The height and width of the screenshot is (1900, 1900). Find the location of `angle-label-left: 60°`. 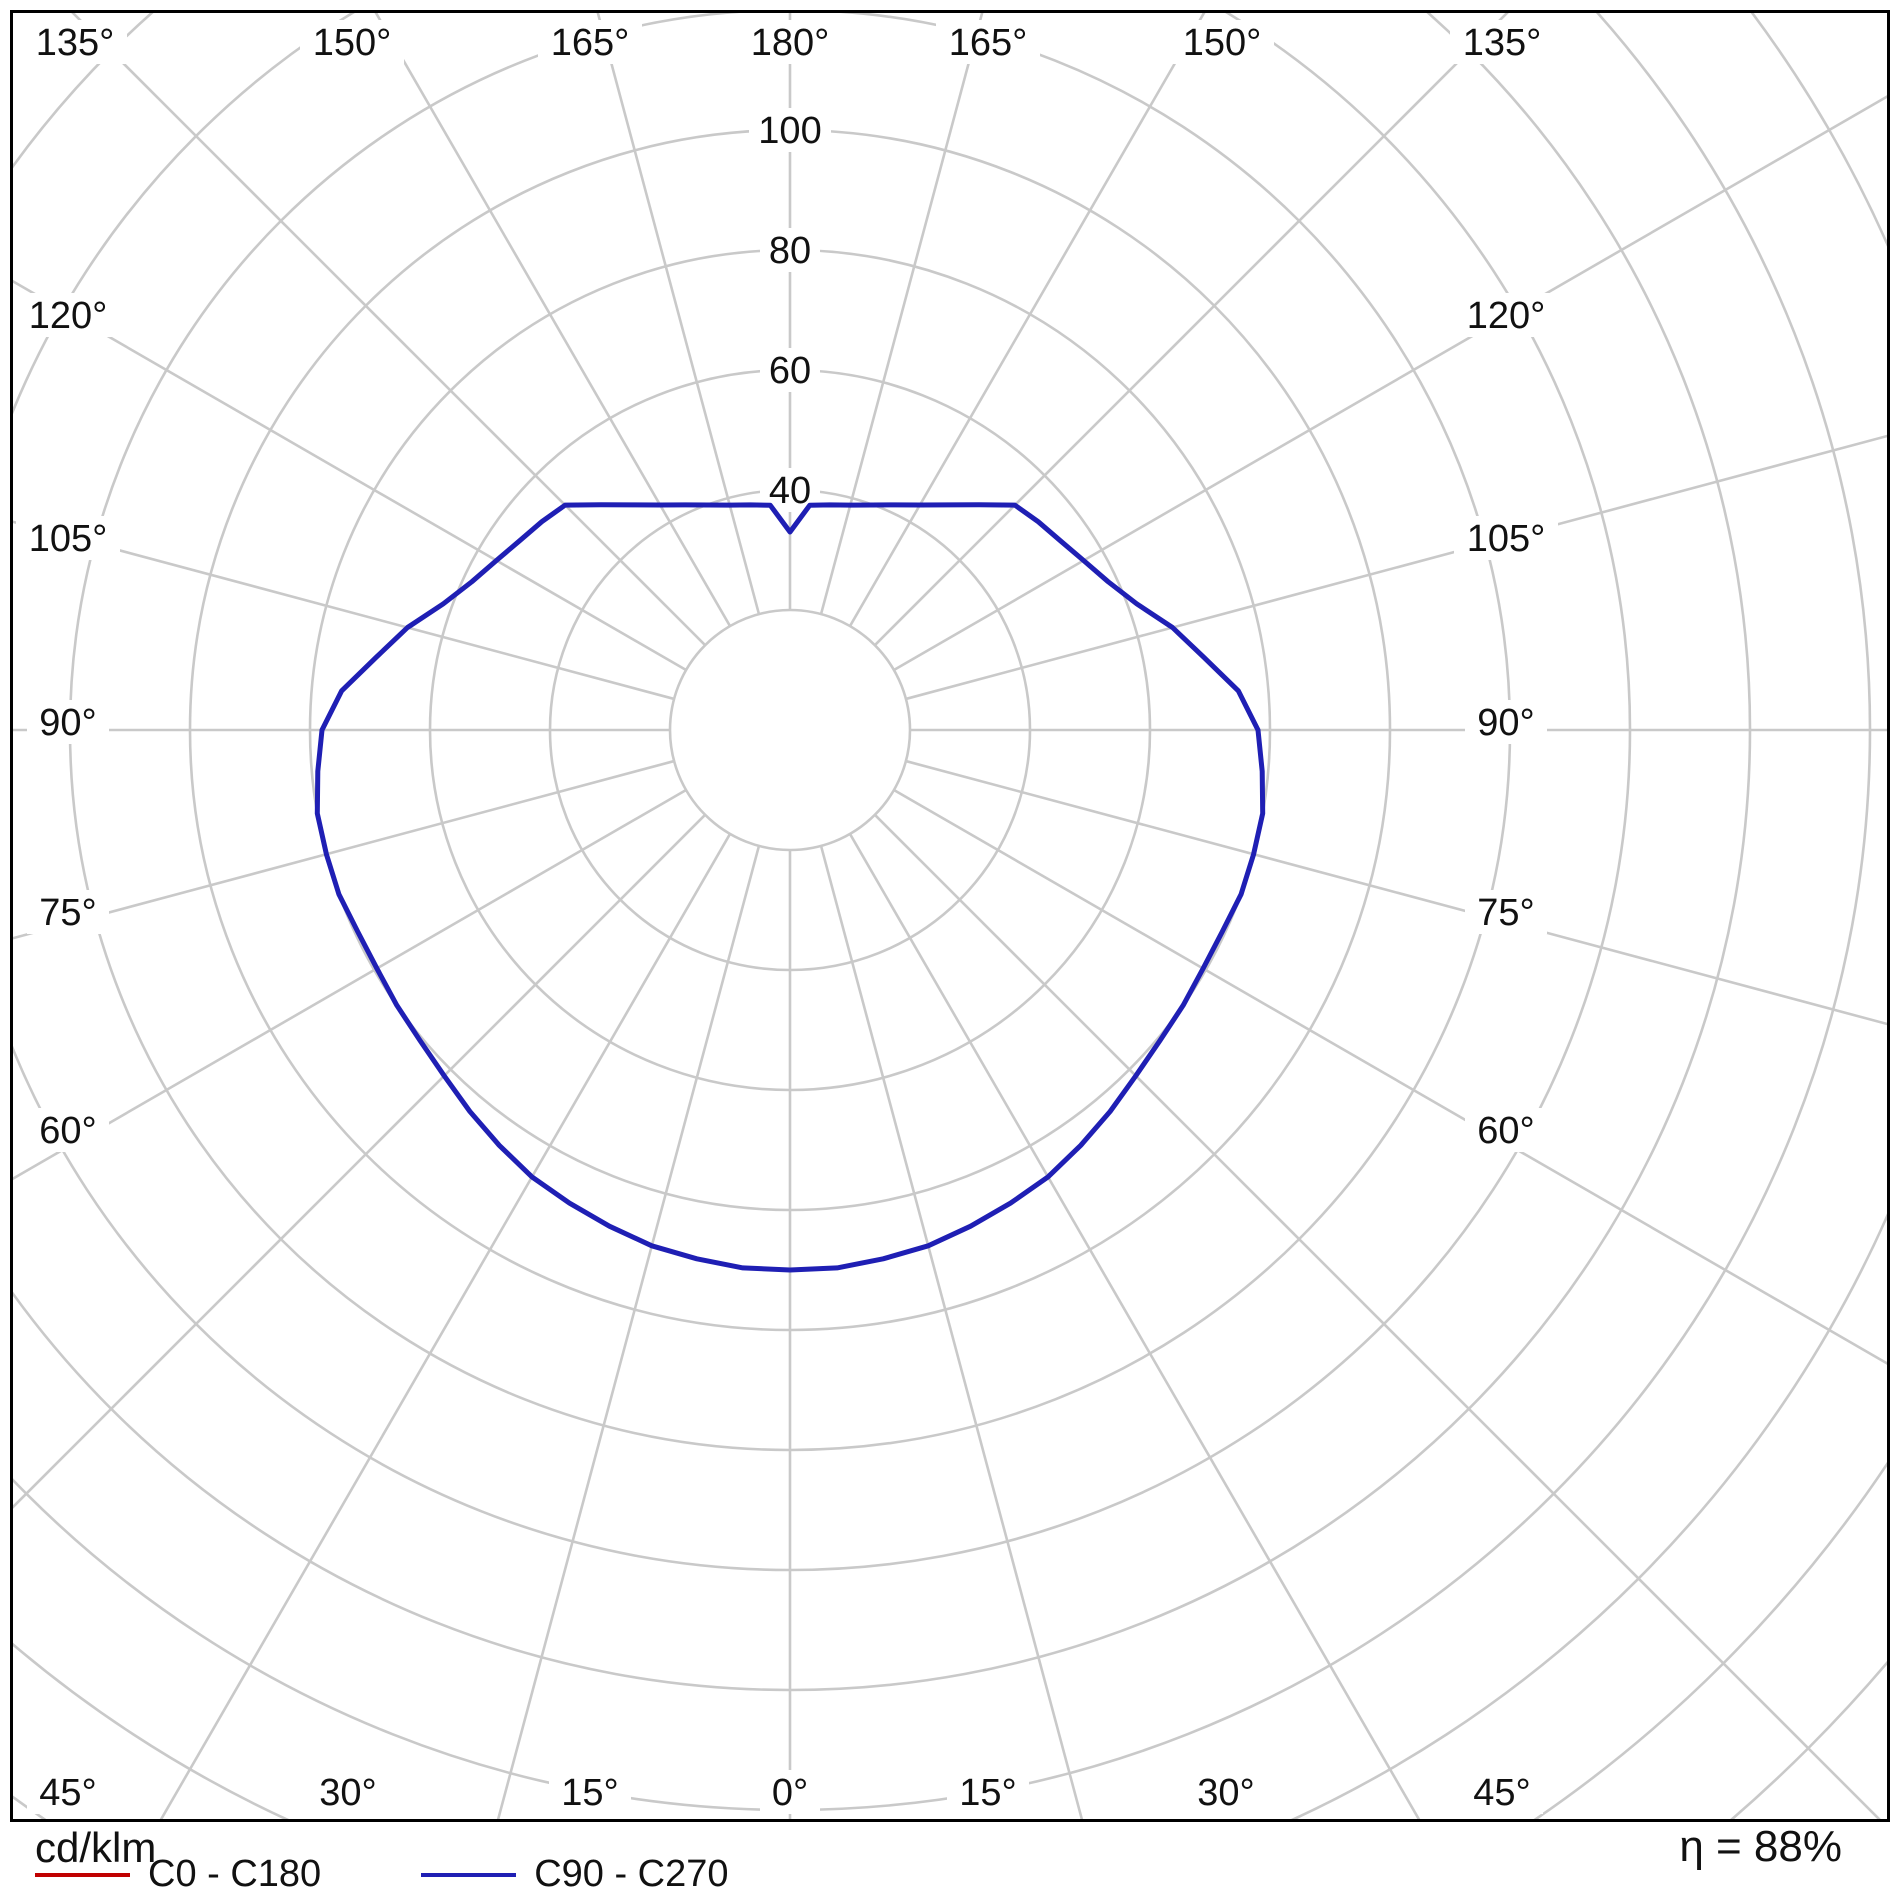

angle-label-left: 60° is located at coordinates (67, 1131).